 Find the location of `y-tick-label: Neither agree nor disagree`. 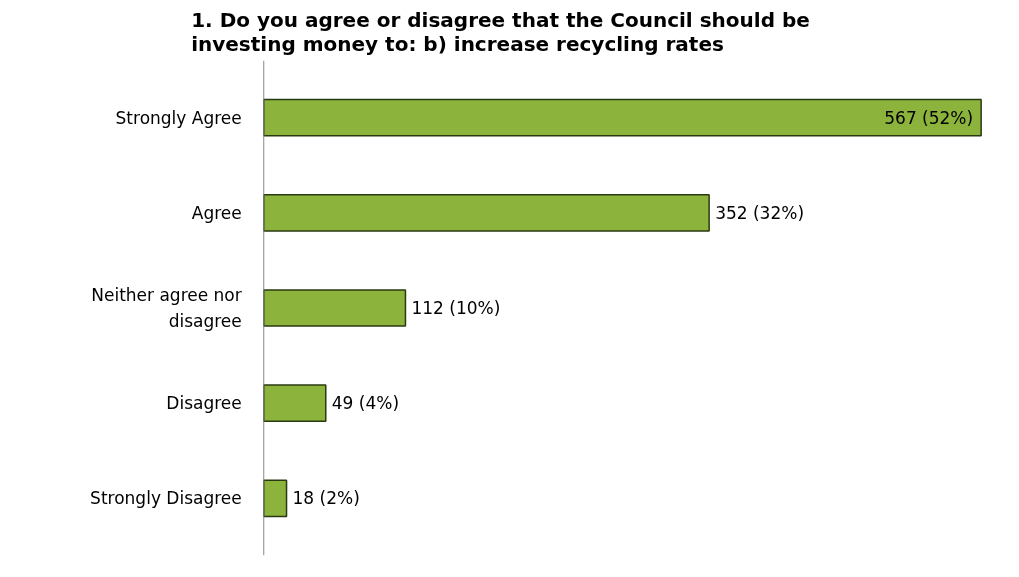

y-tick-label: Neither agree nor disagree is located at coordinates (166, 308).